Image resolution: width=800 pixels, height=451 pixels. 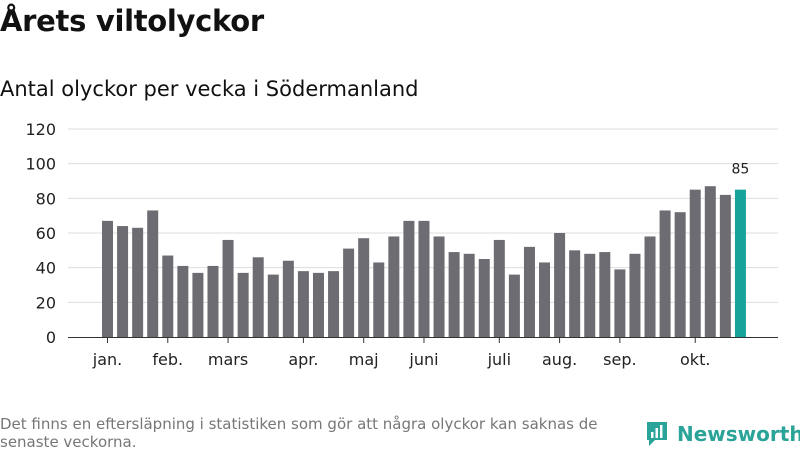 What do you see at coordinates (657, 434) in the screenshot?
I see `newsworthy-logo-icon` at bounding box center [657, 434].